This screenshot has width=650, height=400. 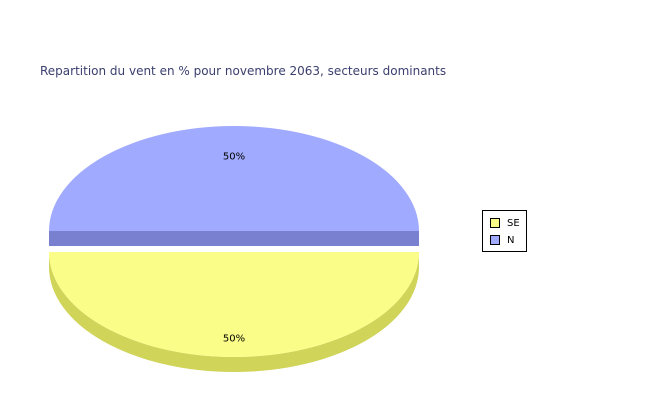 What do you see at coordinates (234, 157) in the screenshot?
I see `slice-label-n: 50%` at bounding box center [234, 157].